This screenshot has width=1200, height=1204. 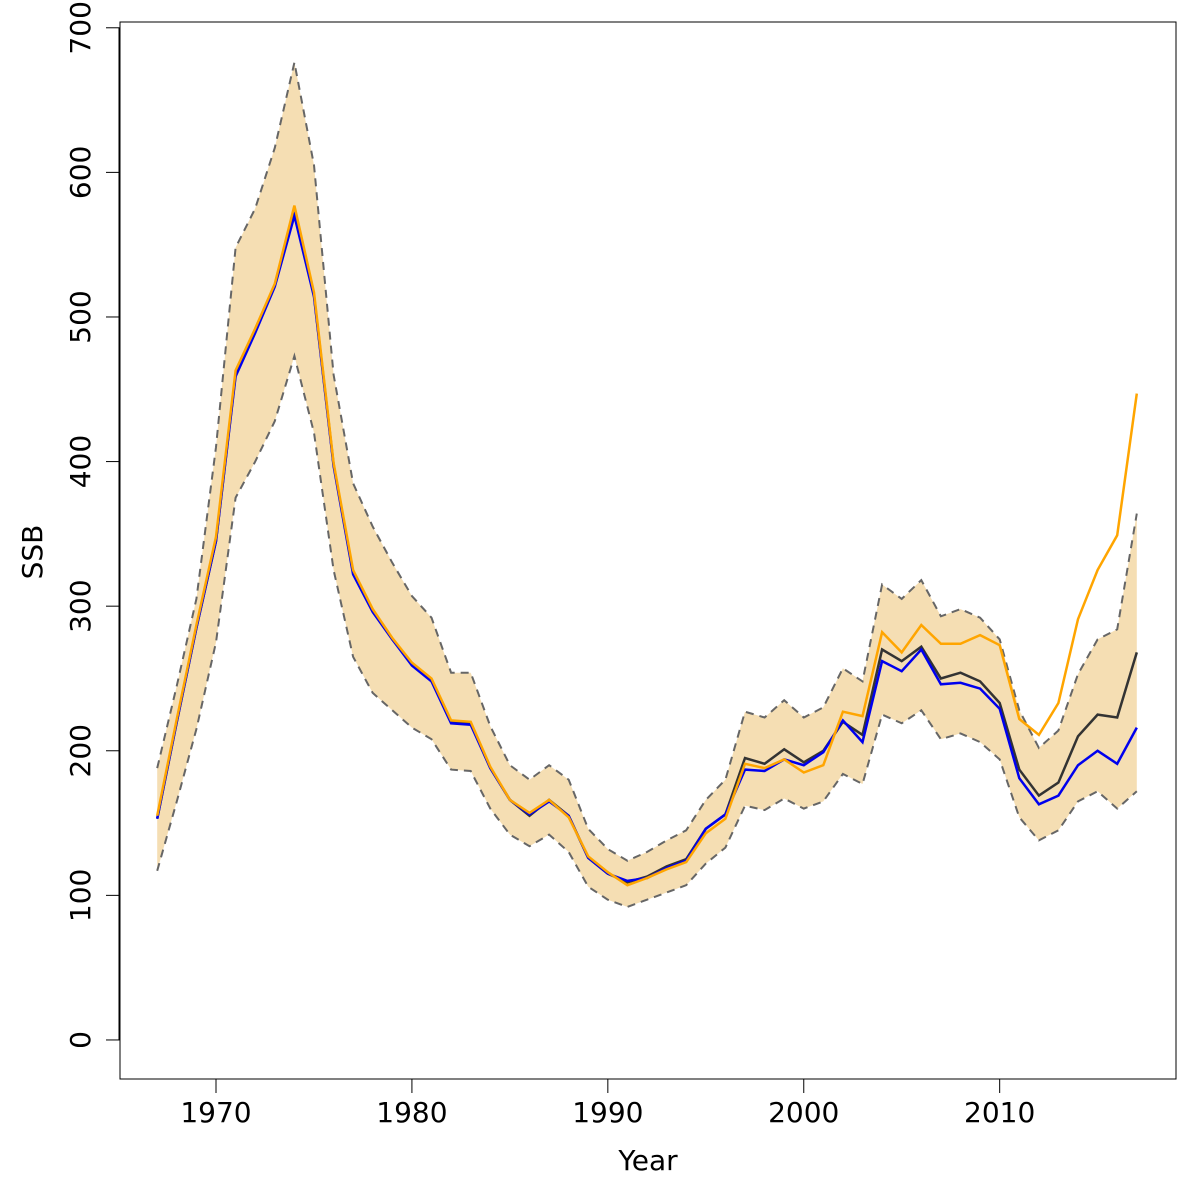 I want to click on x-tick-label: 1990, so click(x=607, y=1112).